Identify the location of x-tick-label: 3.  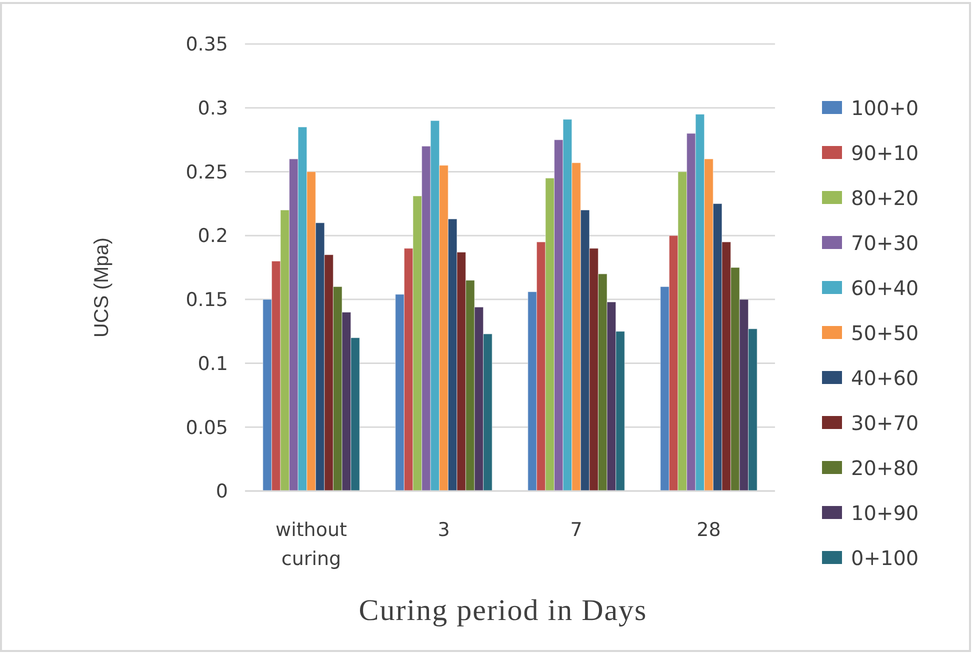
(444, 530).